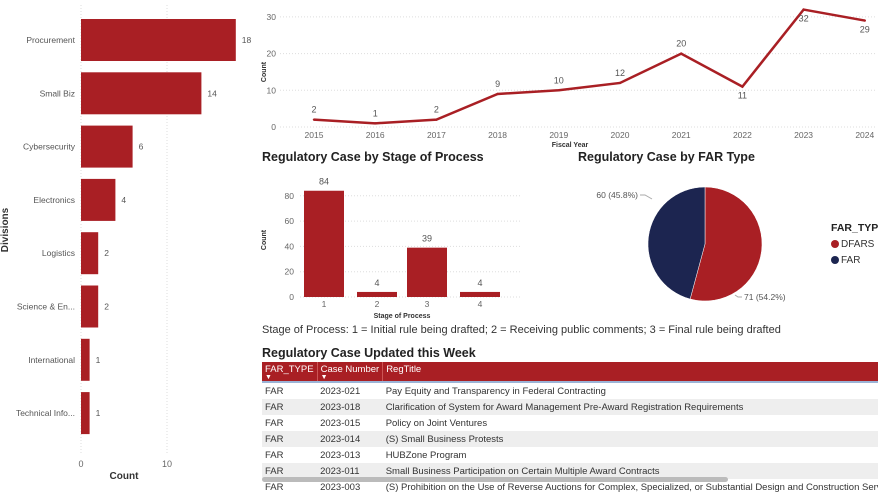 This screenshot has height=500, width=878. I want to click on column-header-far-type: FAR_TYPE ▼, so click(290, 372).